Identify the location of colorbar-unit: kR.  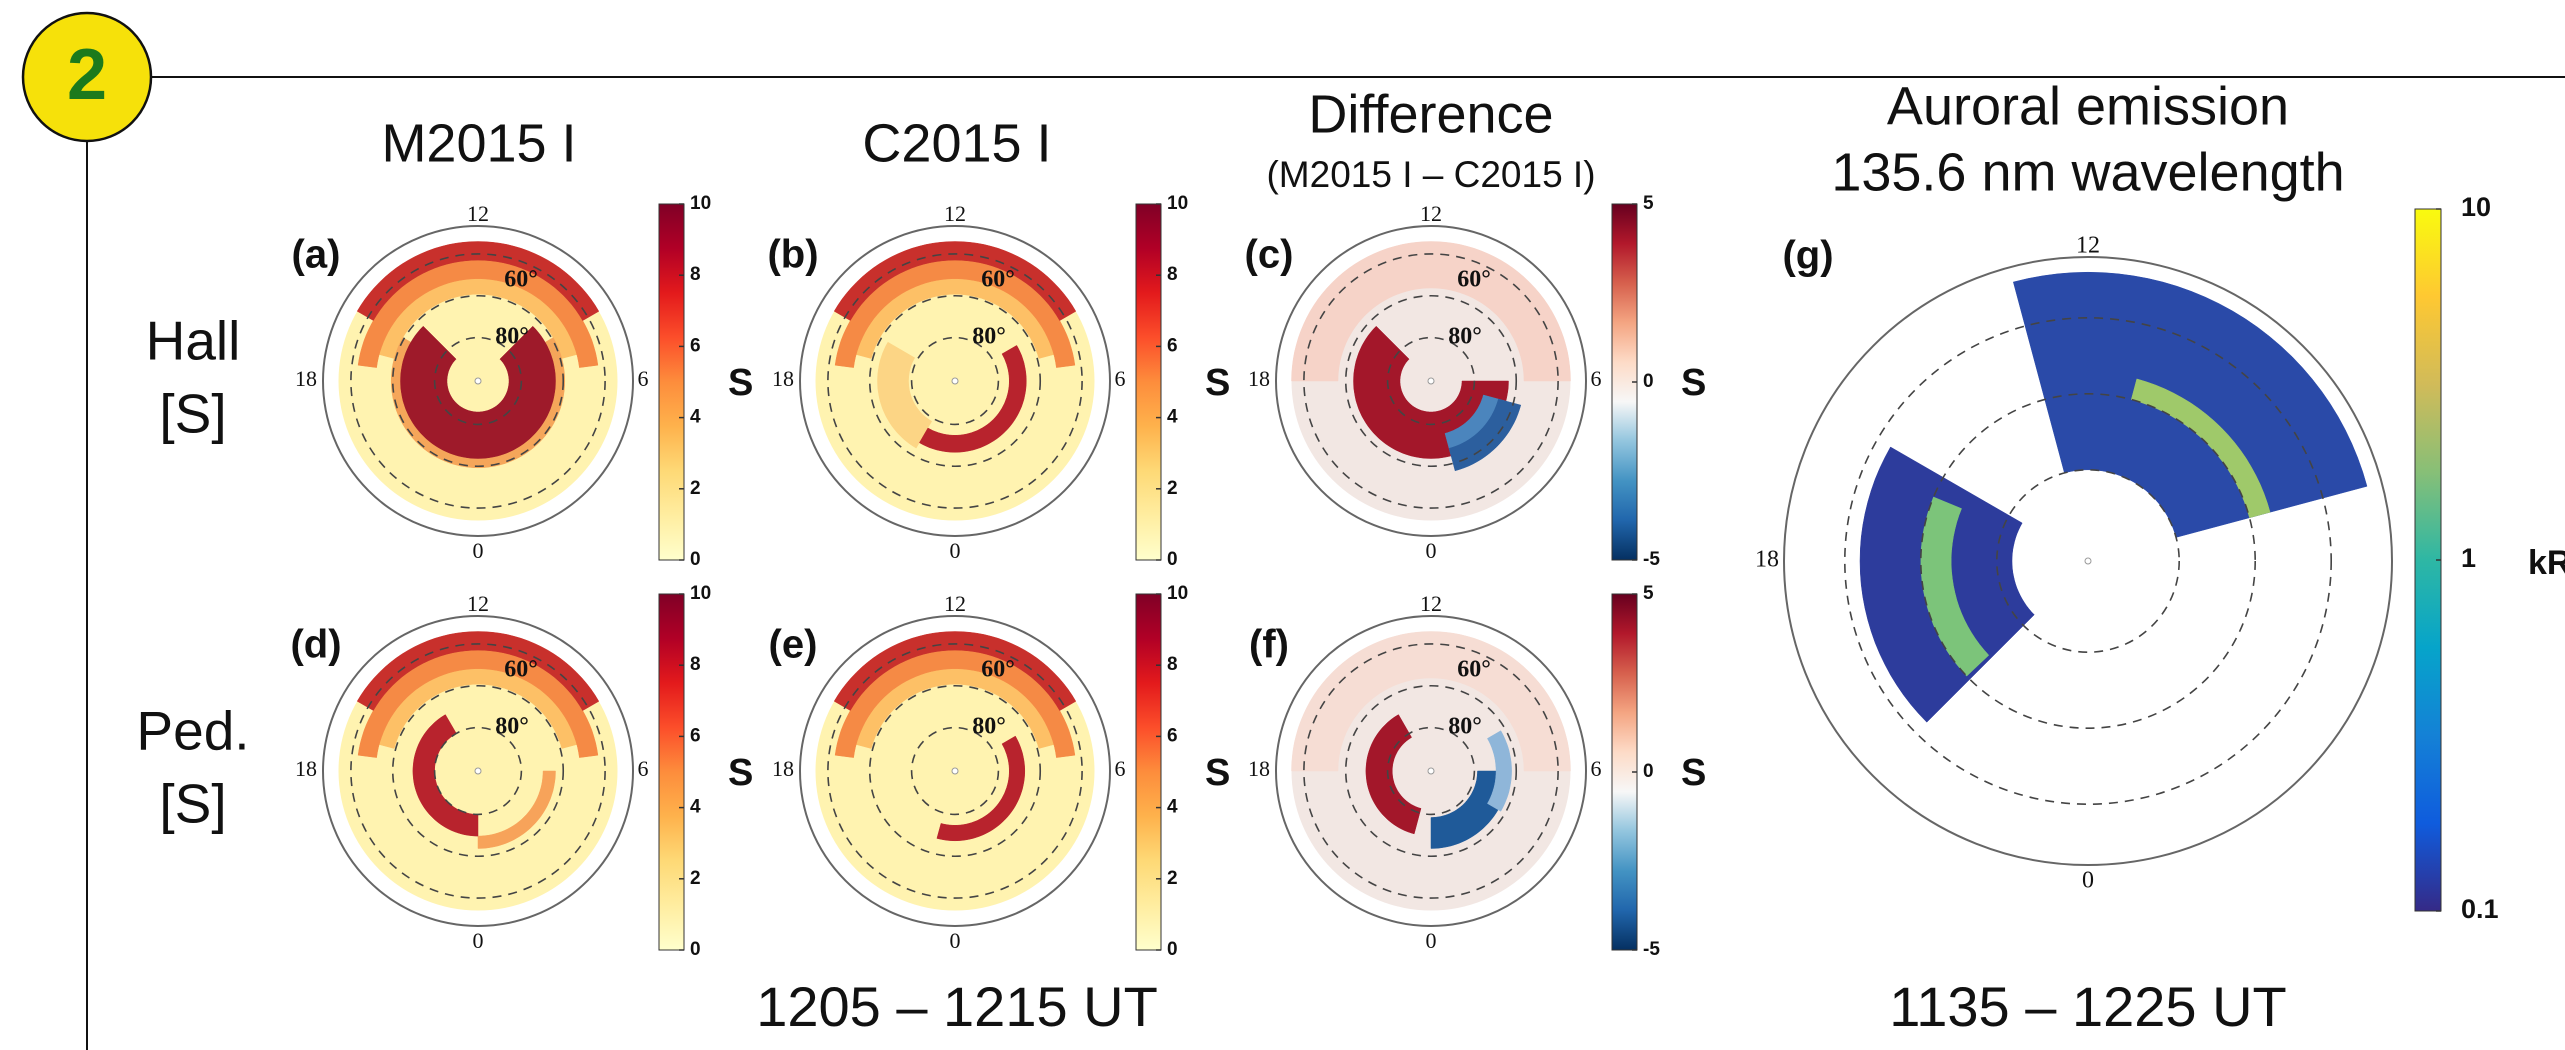
(2546, 563).